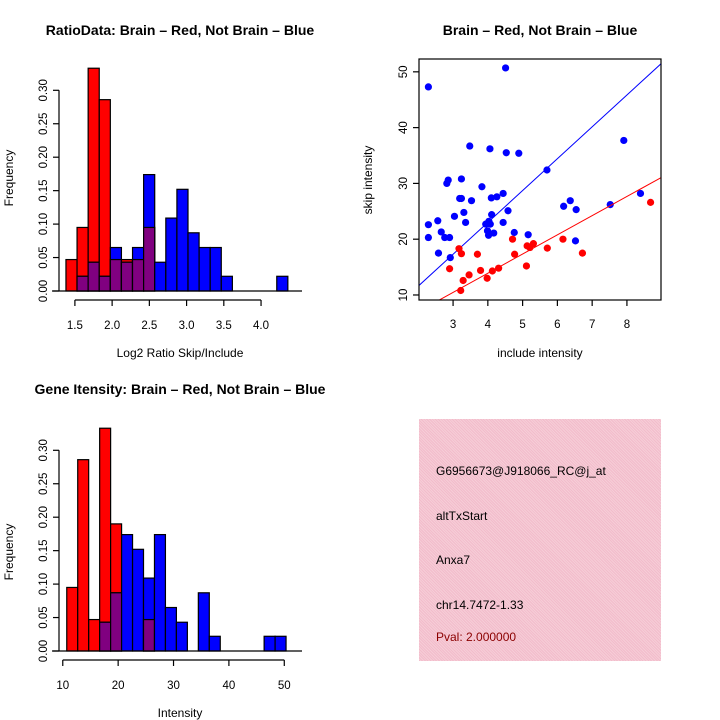  Describe the element at coordinates (522, 325) in the screenshot. I see `scatter-x-tick-label: 5` at that location.